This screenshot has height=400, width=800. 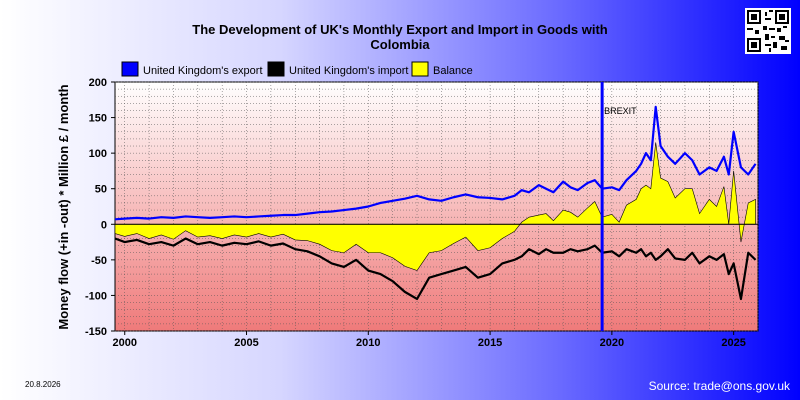 What do you see at coordinates (99, 261) in the screenshot?
I see `y-tick-label: -50` at bounding box center [99, 261].